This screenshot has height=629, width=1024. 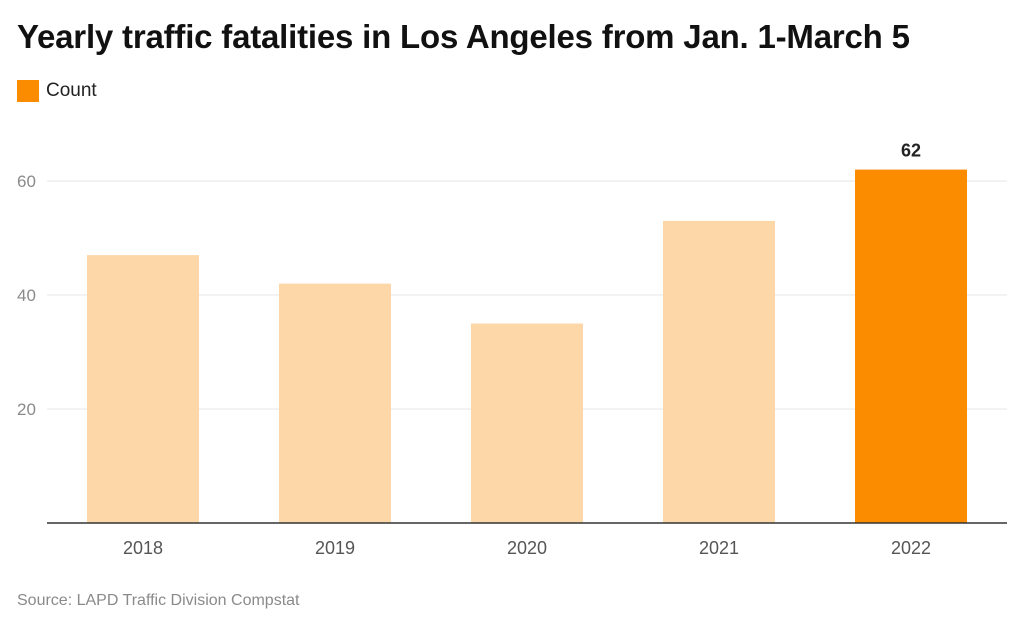 I want to click on x-tick-label-2020: 2020, so click(x=527, y=548).